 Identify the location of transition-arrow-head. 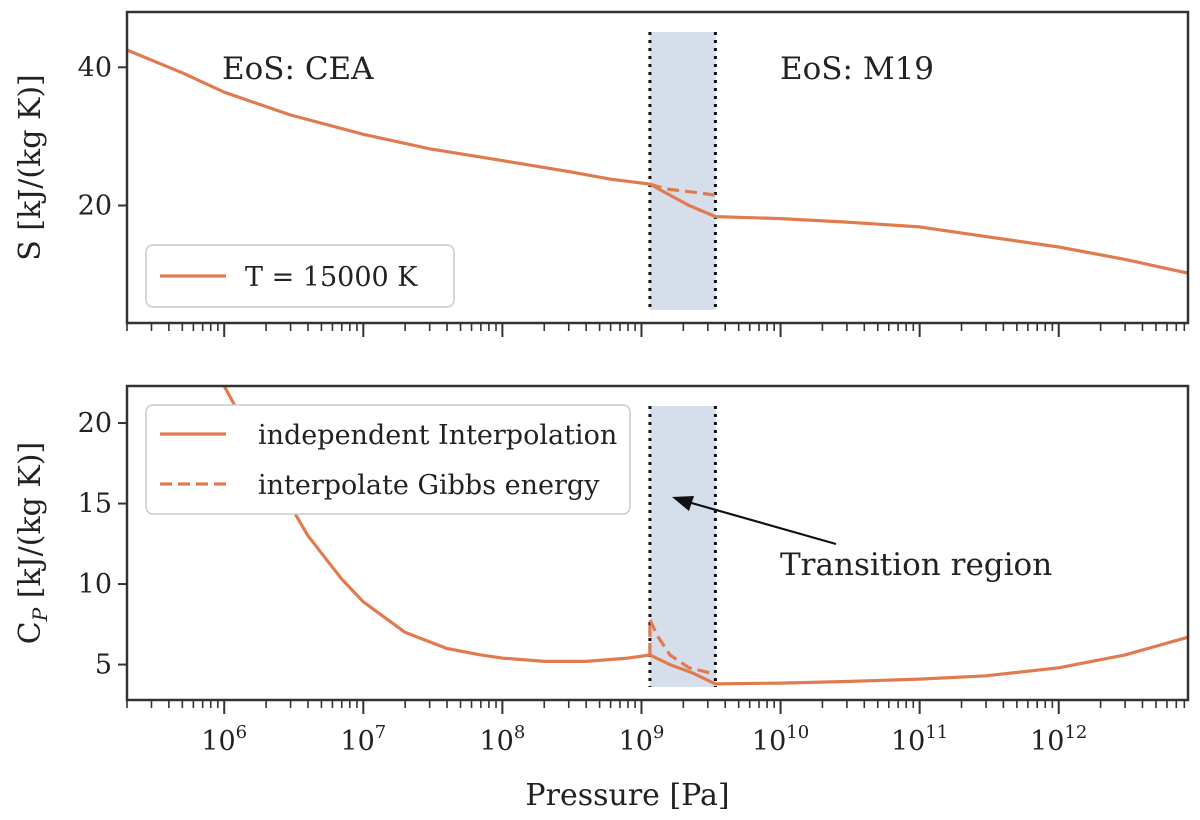
(683, 503).